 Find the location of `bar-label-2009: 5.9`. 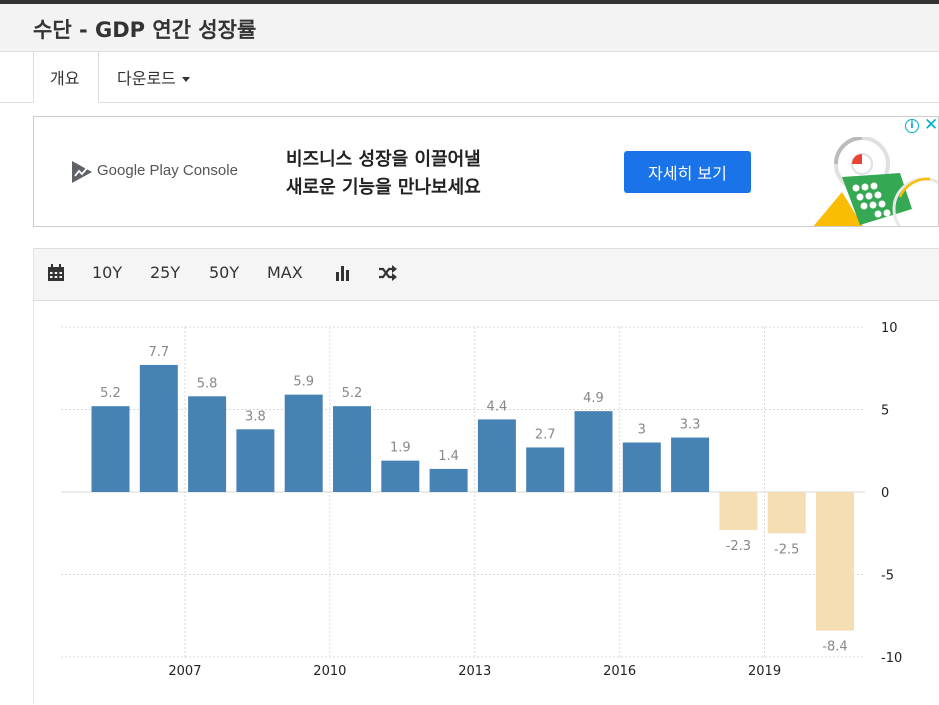

bar-label-2009: 5.9 is located at coordinates (303, 382).